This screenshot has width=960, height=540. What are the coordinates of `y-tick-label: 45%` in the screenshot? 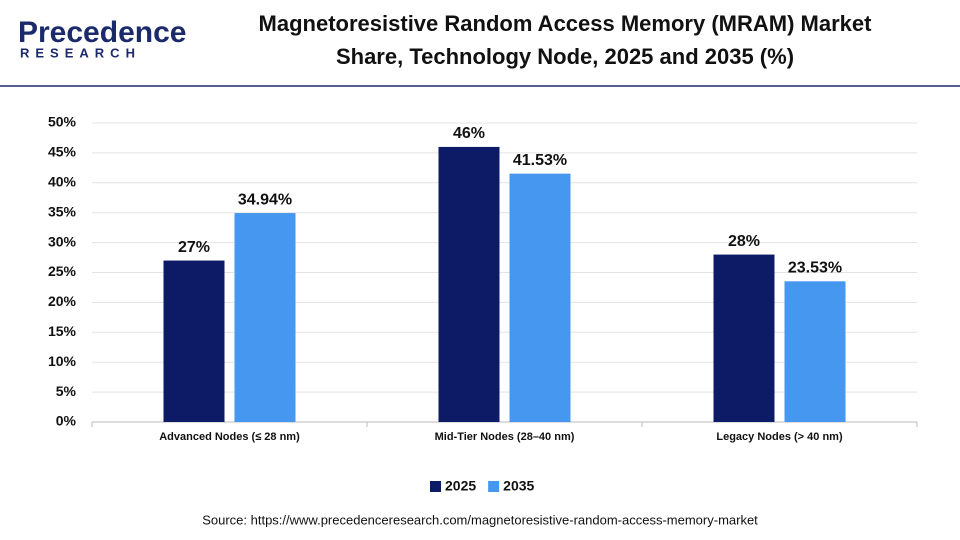 It's located at (62, 152).